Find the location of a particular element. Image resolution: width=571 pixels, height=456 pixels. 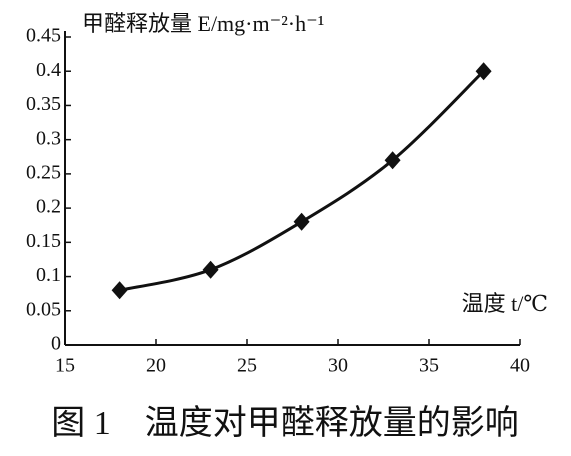

x-axis-label: 温度 t/℃ is located at coordinates (505, 303).